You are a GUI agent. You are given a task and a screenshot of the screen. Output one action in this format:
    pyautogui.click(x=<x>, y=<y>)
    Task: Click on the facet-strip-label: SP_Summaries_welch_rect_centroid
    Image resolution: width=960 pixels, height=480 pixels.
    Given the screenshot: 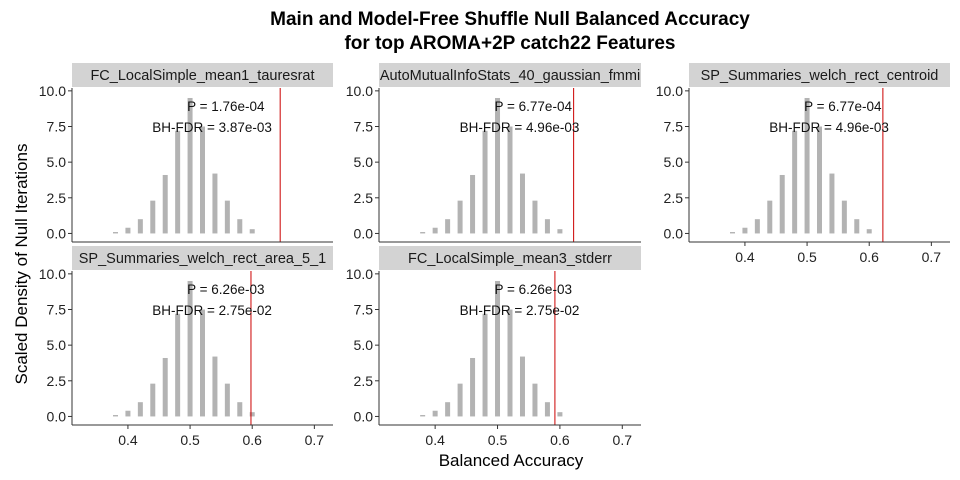 What is the action you would take?
    pyautogui.click(x=820, y=76)
    